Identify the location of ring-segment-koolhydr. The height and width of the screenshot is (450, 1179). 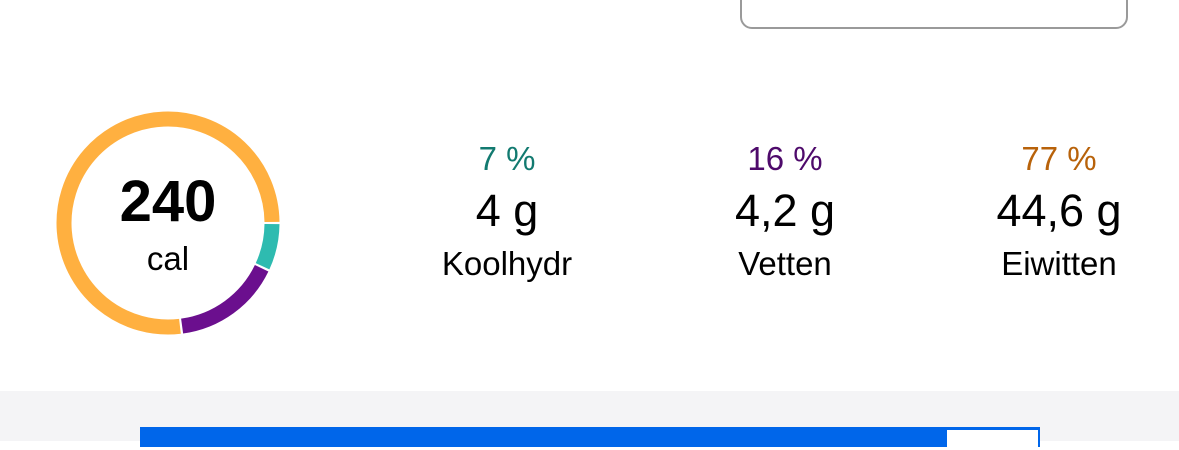
(267, 246).